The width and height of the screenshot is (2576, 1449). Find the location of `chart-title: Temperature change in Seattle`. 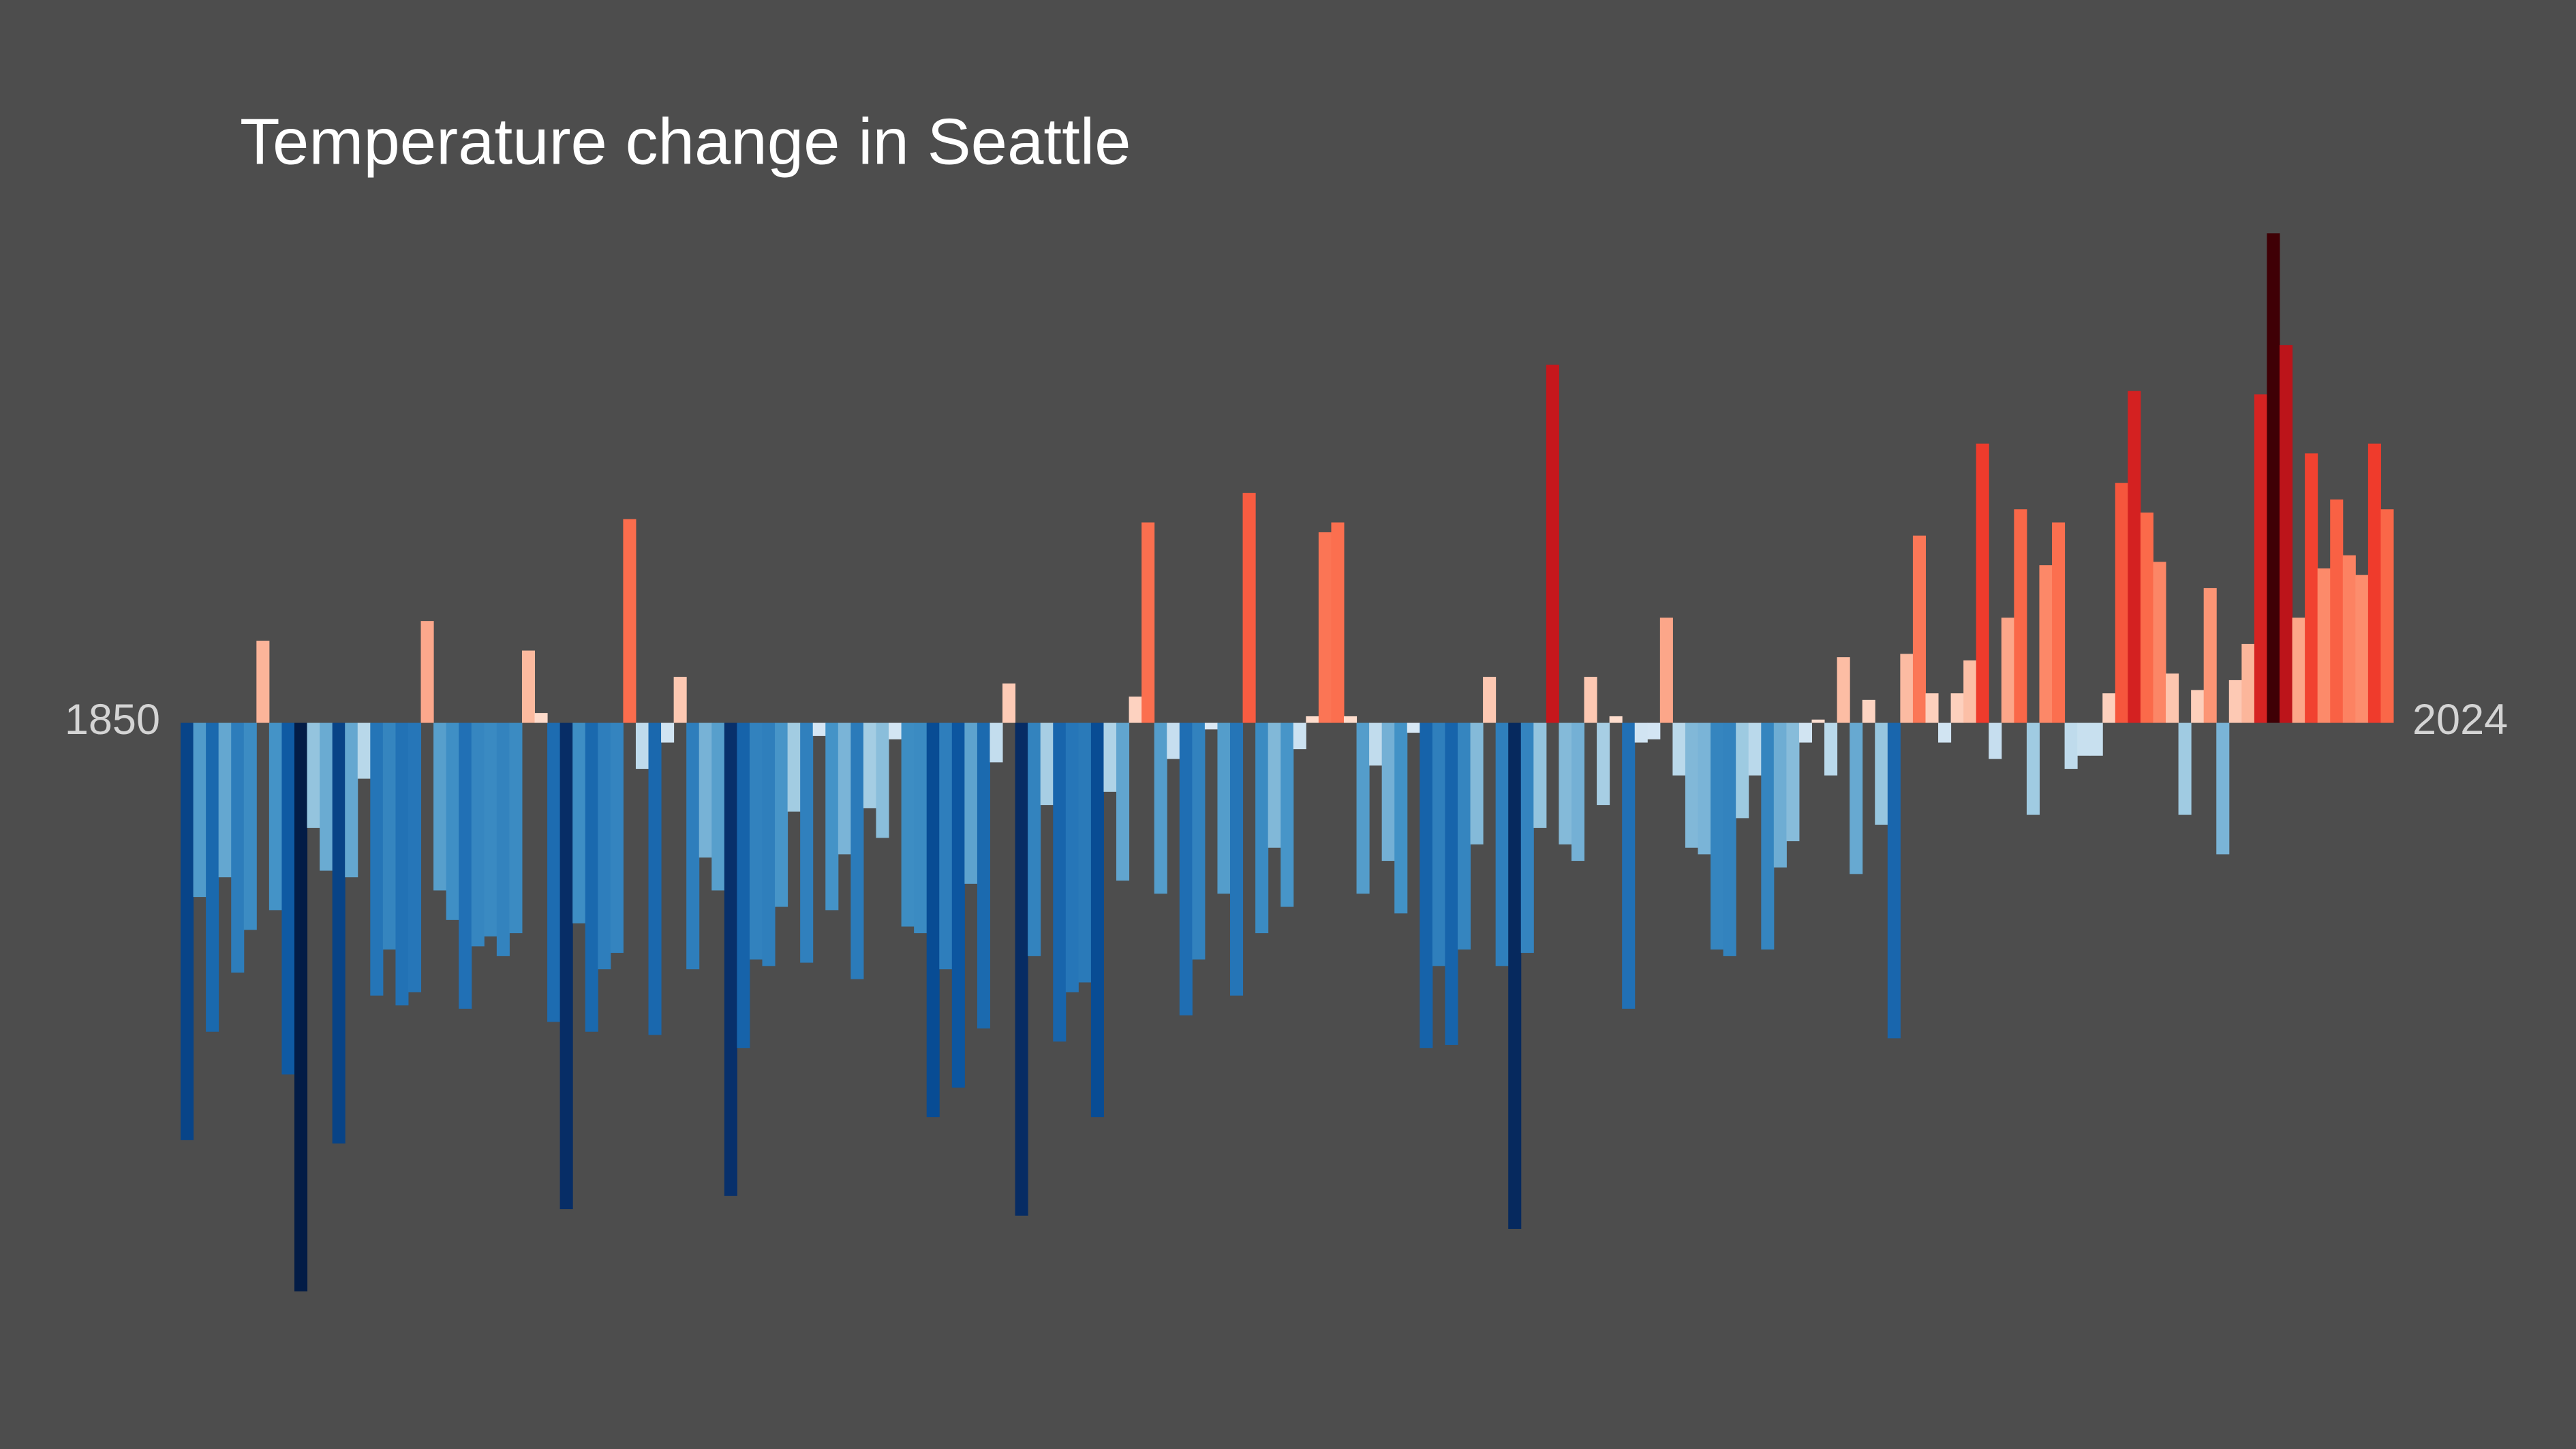

chart-title: Temperature change in Seattle is located at coordinates (685, 141).